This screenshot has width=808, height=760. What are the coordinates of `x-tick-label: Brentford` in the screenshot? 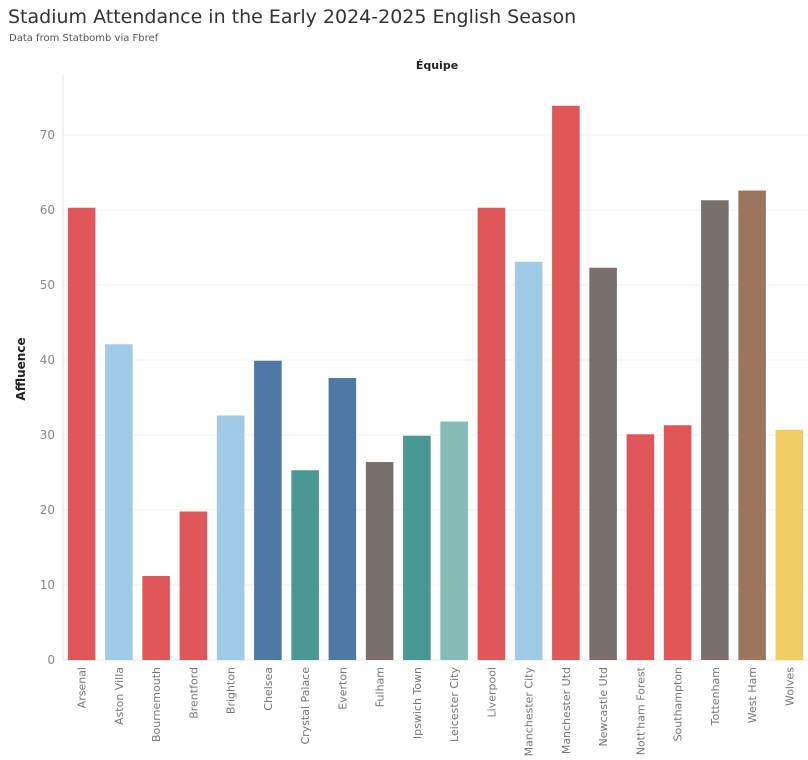 It's located at (193, 693).